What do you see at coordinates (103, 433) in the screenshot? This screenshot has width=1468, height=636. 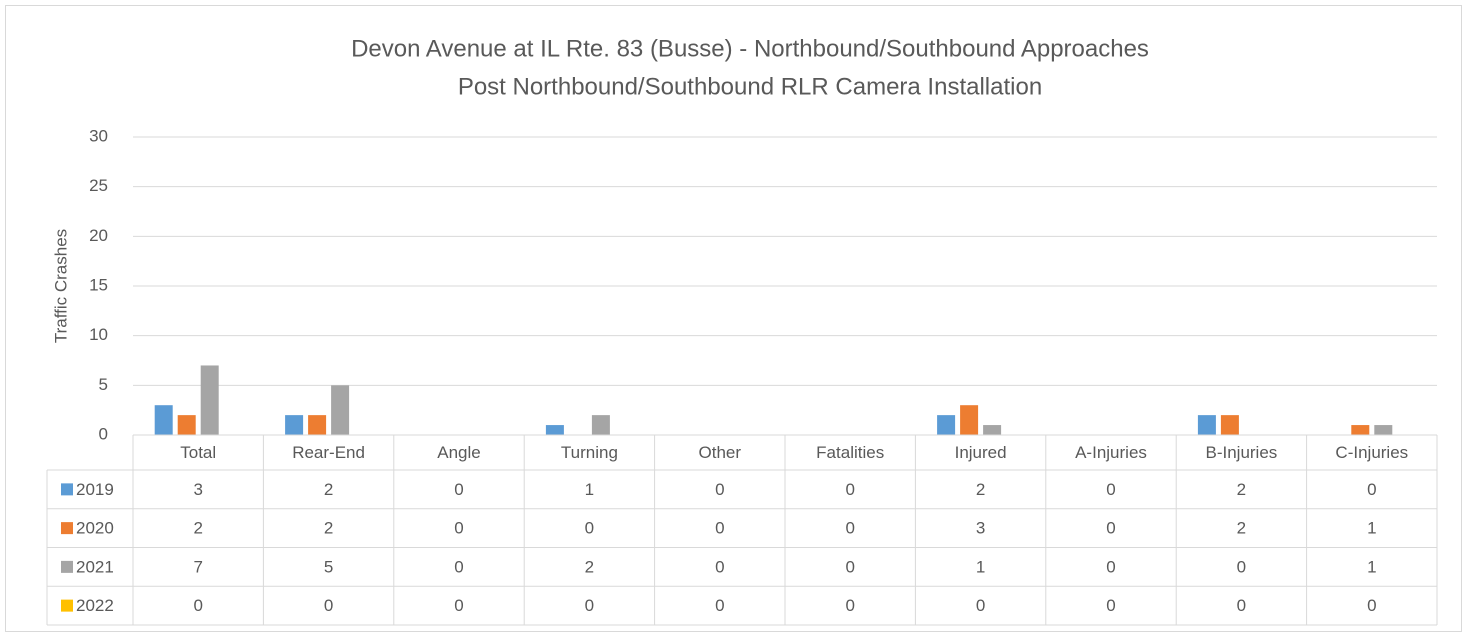 I see `y-tick-label: 0` at bounding box center [103, 433].